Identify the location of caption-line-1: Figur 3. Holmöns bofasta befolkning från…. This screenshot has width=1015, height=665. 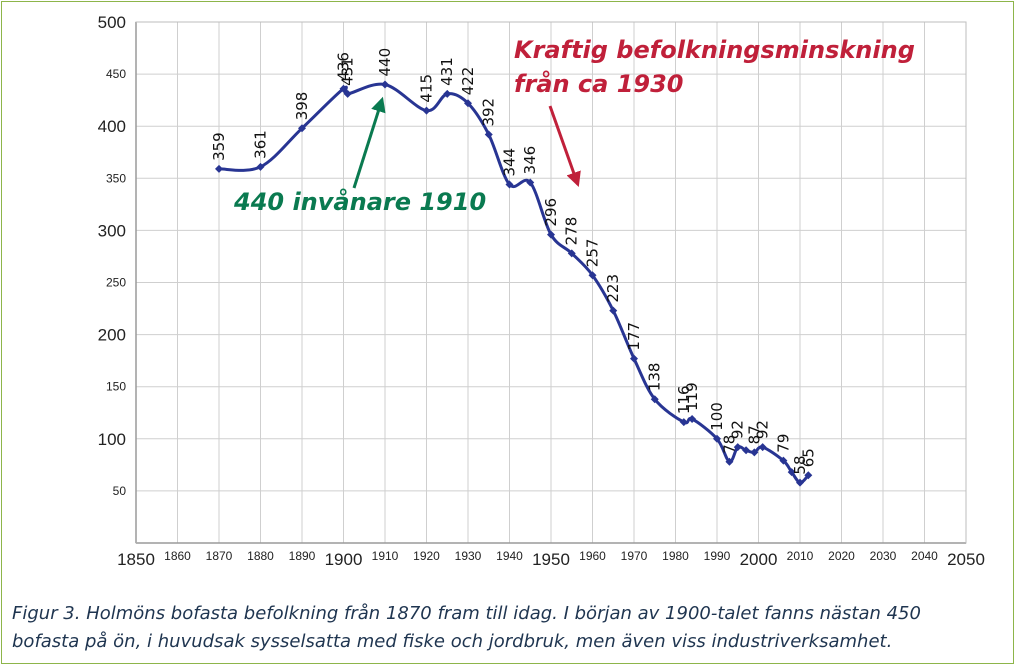
(466, 613).